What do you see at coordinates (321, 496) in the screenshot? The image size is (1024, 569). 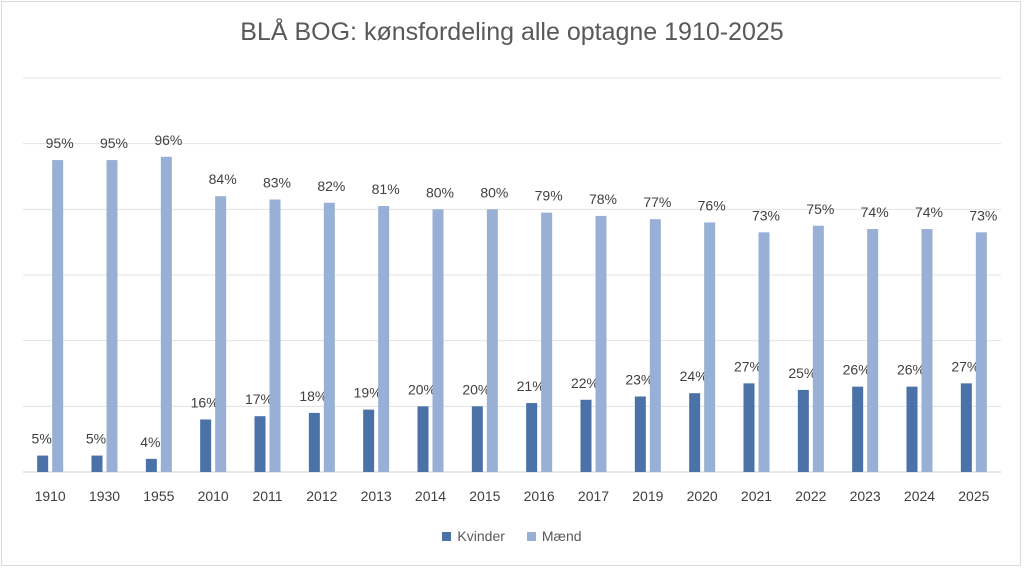 I see `x-tick-label: 2012` at bounding box center [321, 496].